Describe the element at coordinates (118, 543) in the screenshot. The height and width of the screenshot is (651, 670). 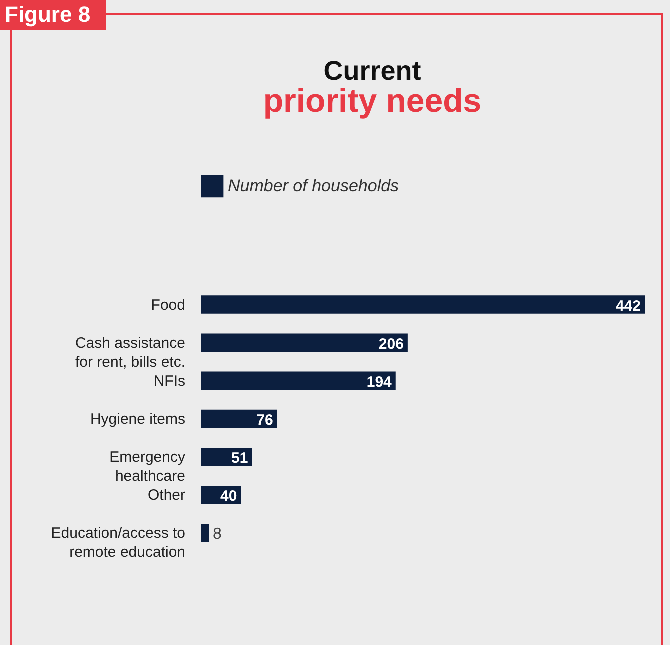
I see `y-tick-label: Education/access to remote education` at that location.